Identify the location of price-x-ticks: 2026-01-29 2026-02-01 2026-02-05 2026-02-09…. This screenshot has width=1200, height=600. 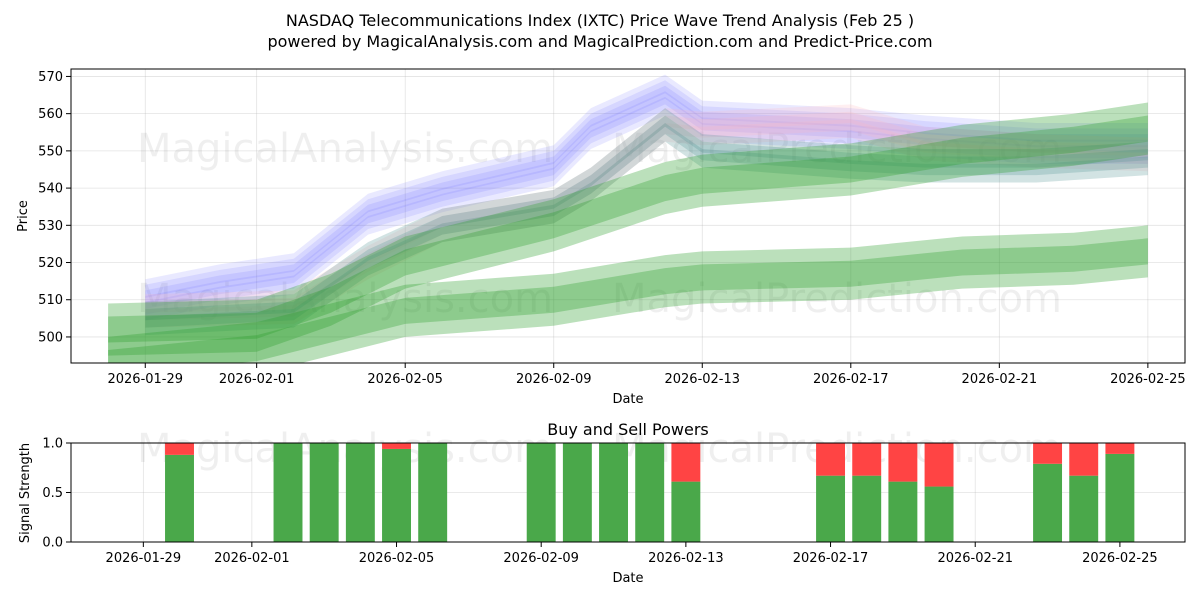
(646, 375).